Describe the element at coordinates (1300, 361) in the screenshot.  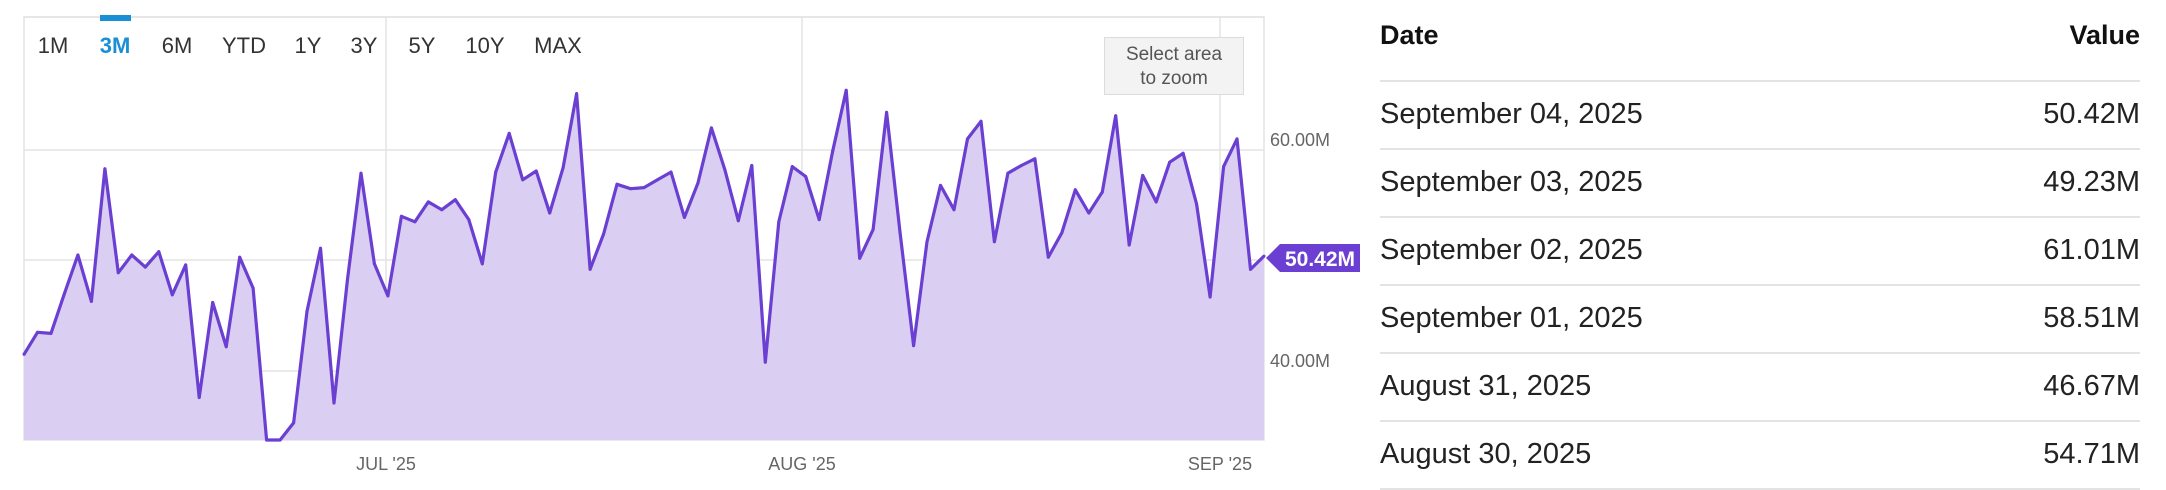
I see `y-tick-label: 40.00M` at that location.